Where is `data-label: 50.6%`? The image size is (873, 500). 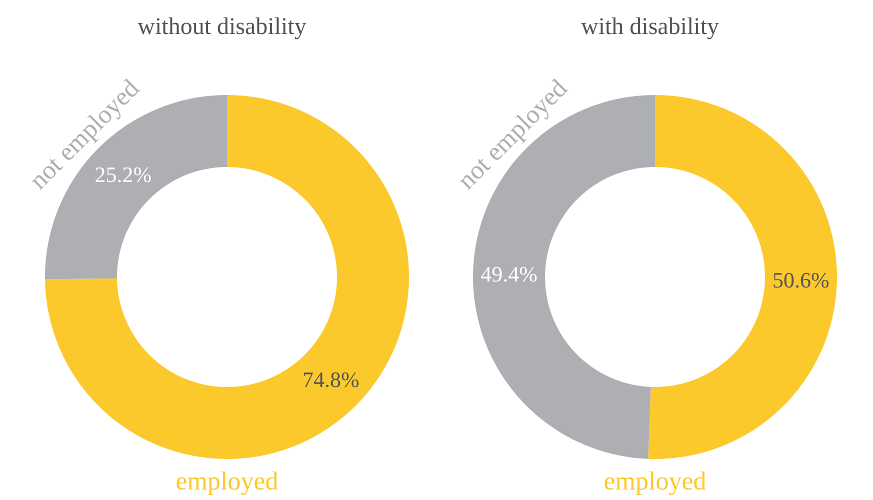
data-label: 50.6% is located at coordinates (801, 279).